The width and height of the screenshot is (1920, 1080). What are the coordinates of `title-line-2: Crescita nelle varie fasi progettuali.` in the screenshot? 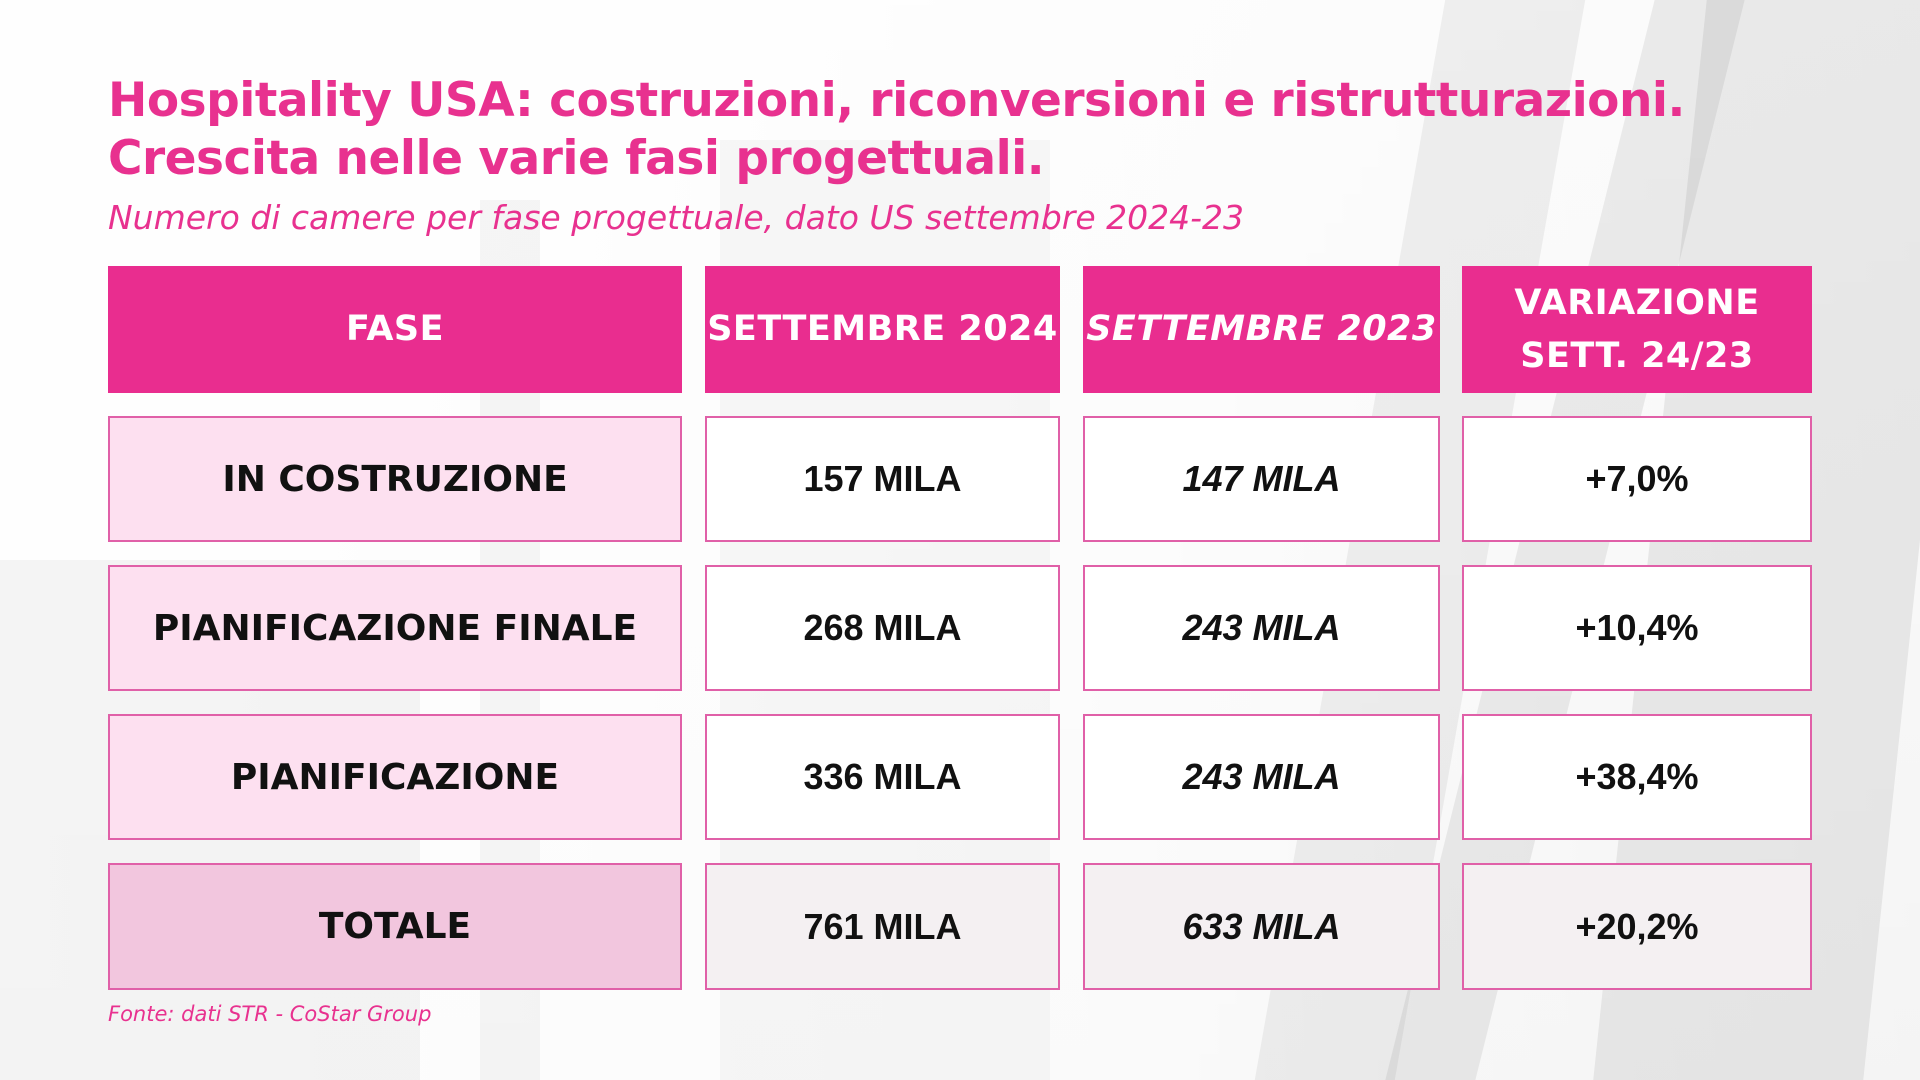 It's located at (576, 158).